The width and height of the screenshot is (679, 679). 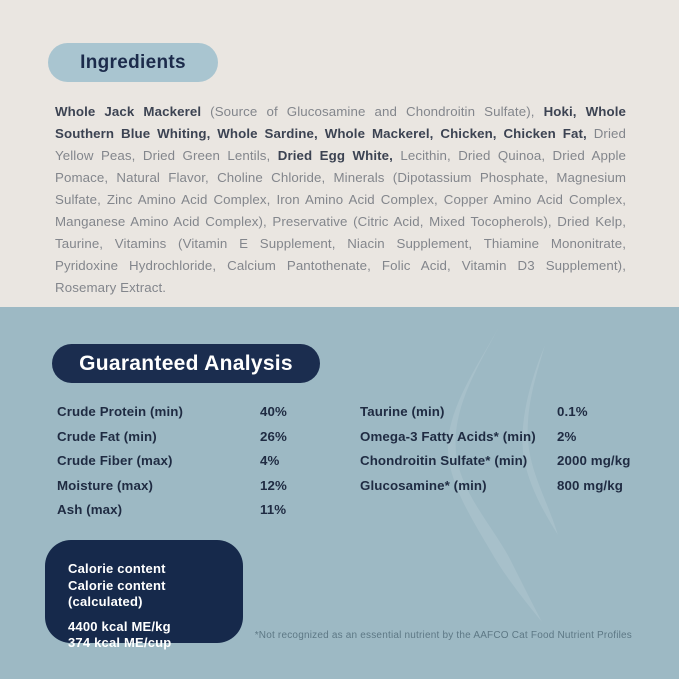 I want to click on analysis-row: Taurine (min) 0.1%, so click(x=500, y=416).